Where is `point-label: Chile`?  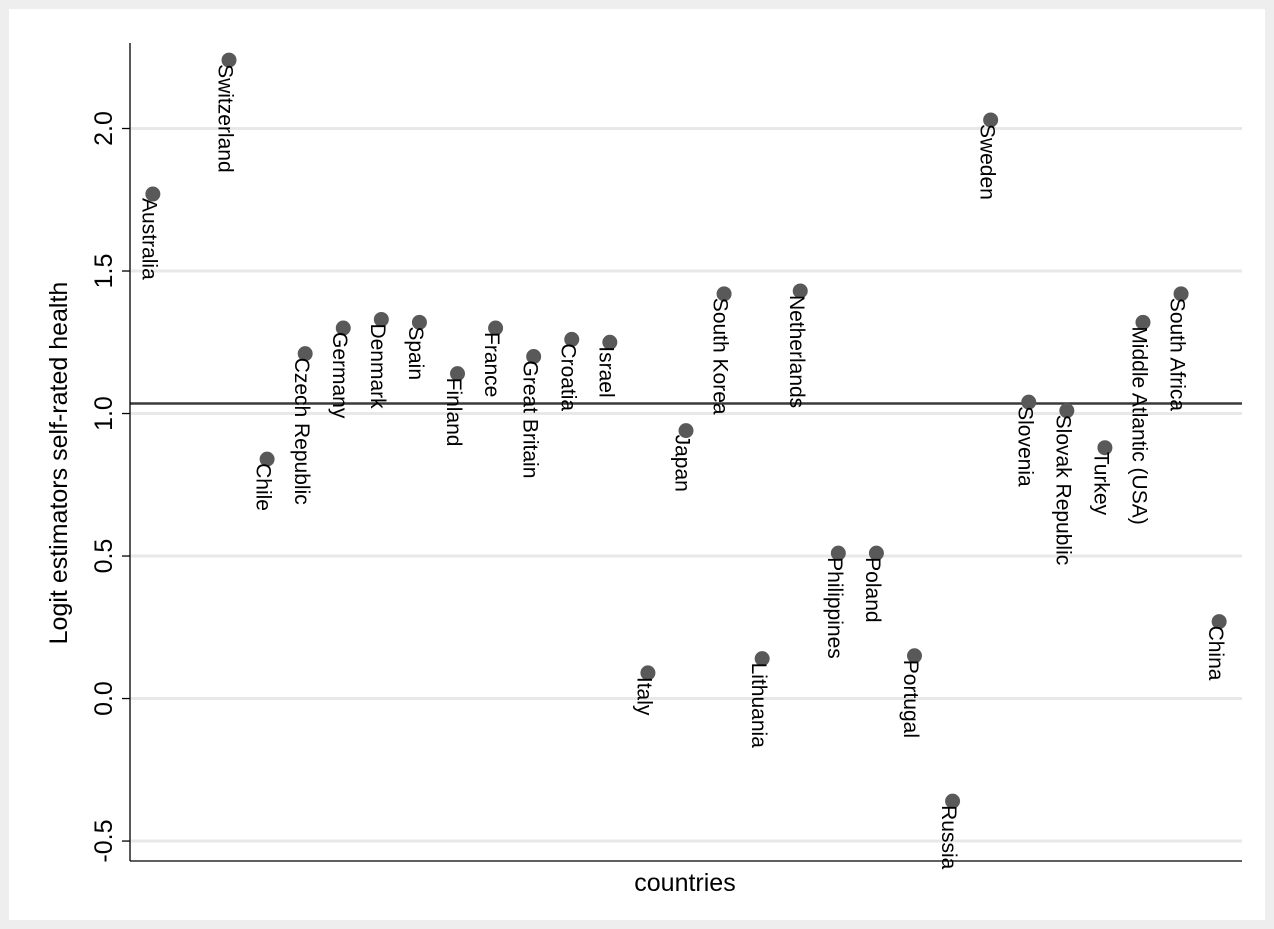 point-label: Chile is located at coordinates (263, 487).